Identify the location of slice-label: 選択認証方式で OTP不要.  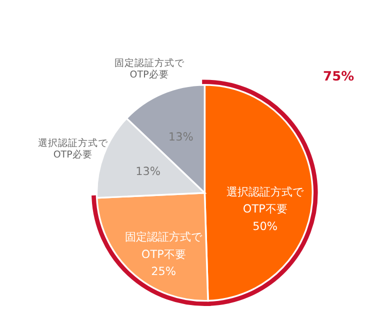
(265, 200).